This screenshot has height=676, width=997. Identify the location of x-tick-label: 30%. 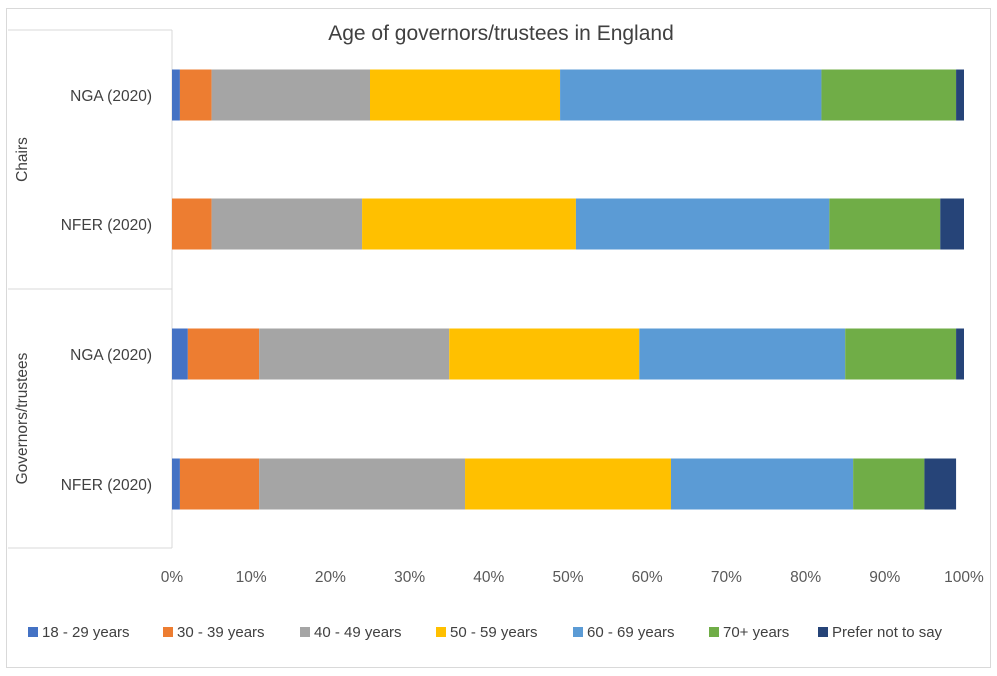
(409, 577).